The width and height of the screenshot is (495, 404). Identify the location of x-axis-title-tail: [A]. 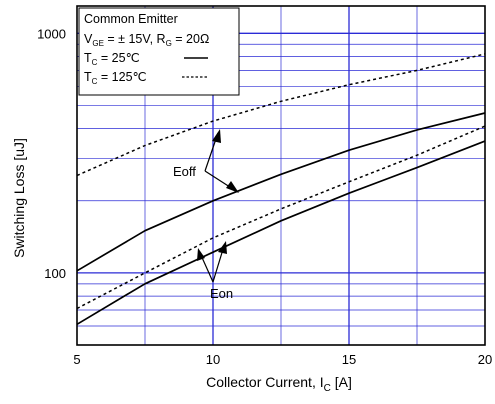
(341, 382).